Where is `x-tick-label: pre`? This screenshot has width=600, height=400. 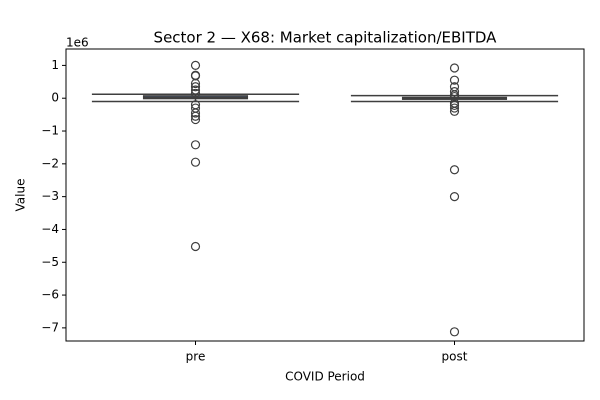
x-tick-label: pre is located at coordinates (196, 357).